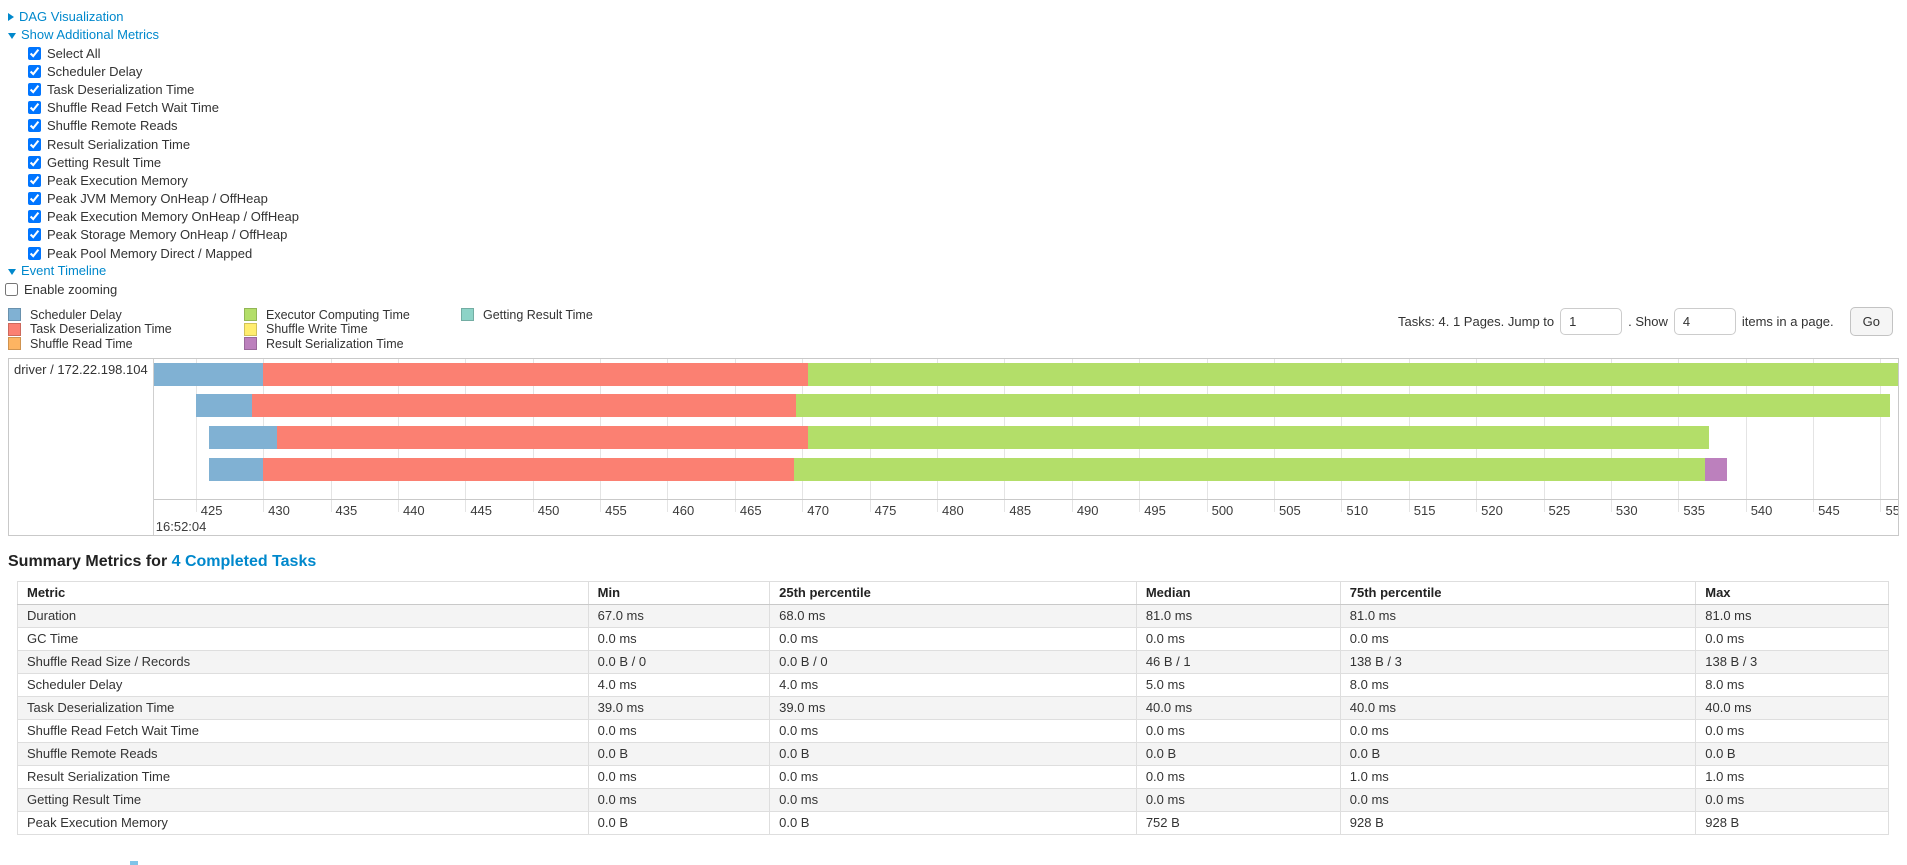 This screenshot has width=1907, height=865. What do you see at coordinates (683, 510) in the screenshot?
I see `axis-tick-label: 460` at bounding box center [683, 510].